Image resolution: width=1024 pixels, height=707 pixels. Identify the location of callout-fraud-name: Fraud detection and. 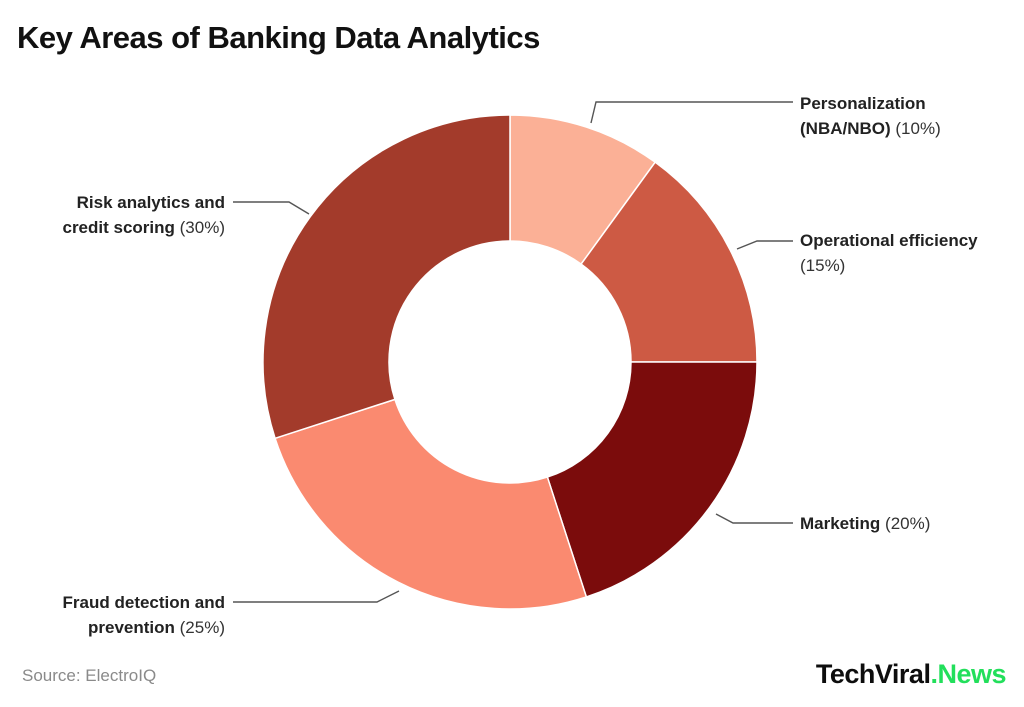
(143, 602).